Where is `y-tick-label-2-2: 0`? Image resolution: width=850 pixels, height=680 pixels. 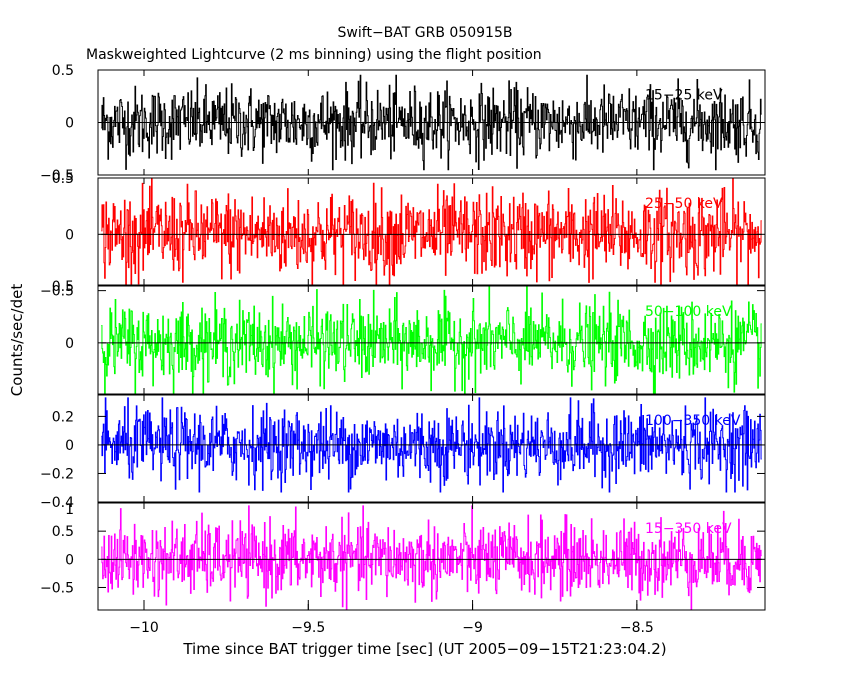
y-tick-label-2-2: 0 is located at coordinates (69, 235).